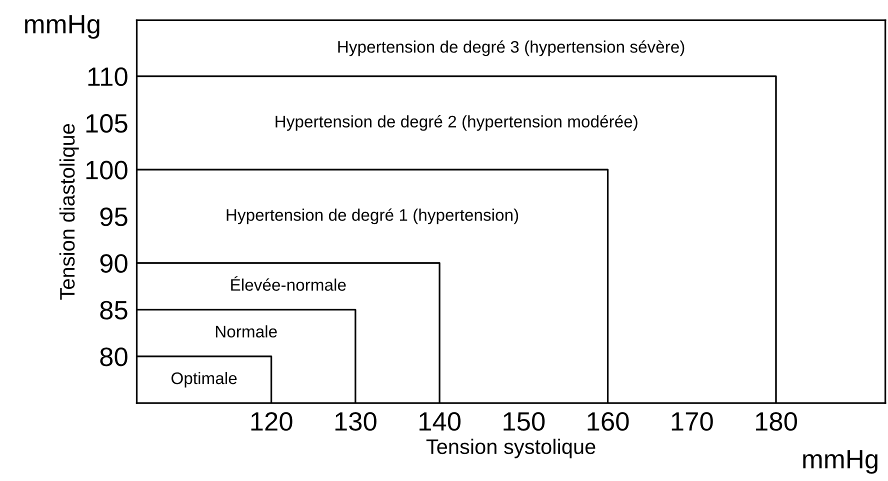 This screenshot has height=481, width=888. What do you see at coordinates (114, 263) in the screenshot?
I see `y-tick-label: 90` at bounding box center [114, 263].